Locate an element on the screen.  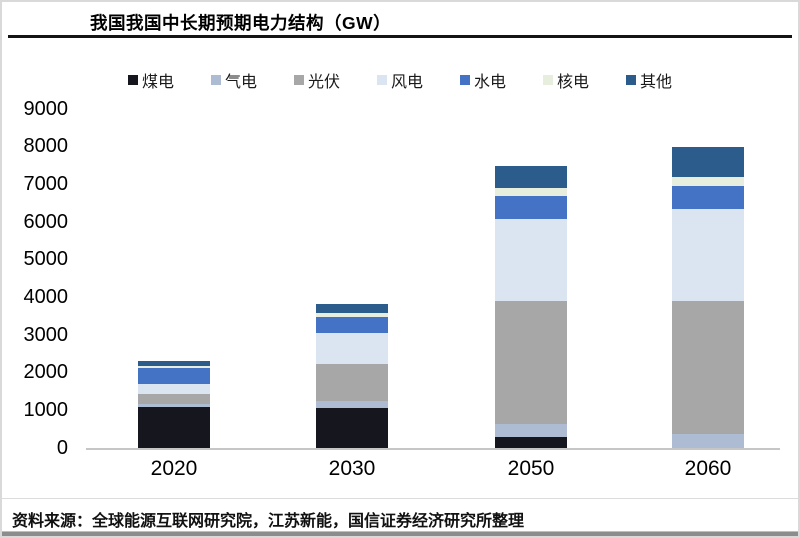
legend-item: 风电 is located at coordinates (399, 80).